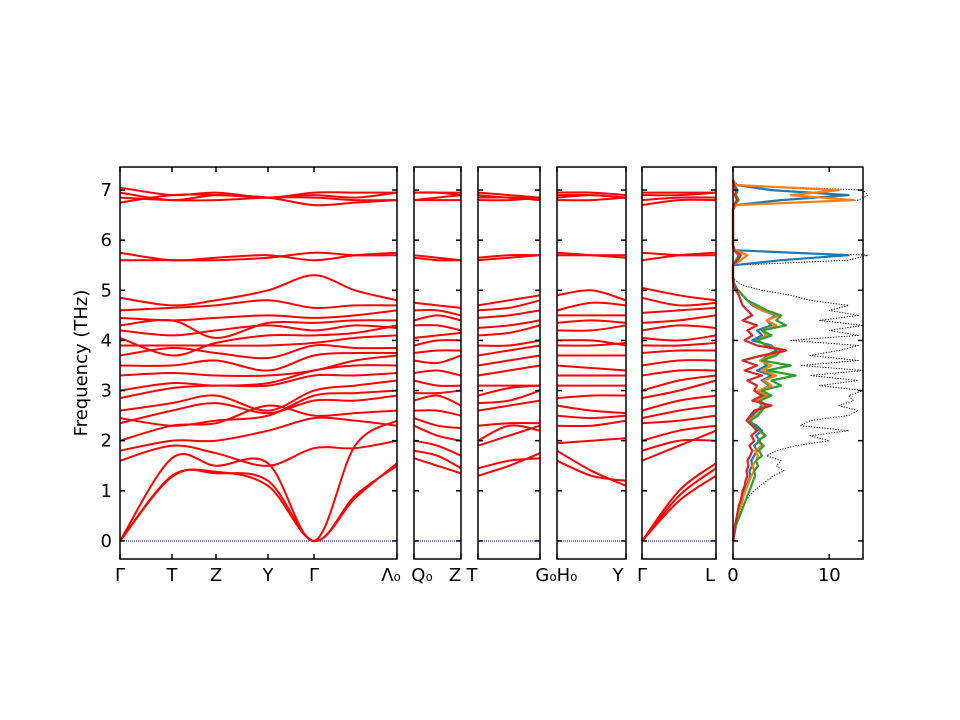  What do you see at coordinates (567, 575) in the screenshot?
I see `x-tick-label-high-symmetry-point: H₀` at bounding box center [567, 575].